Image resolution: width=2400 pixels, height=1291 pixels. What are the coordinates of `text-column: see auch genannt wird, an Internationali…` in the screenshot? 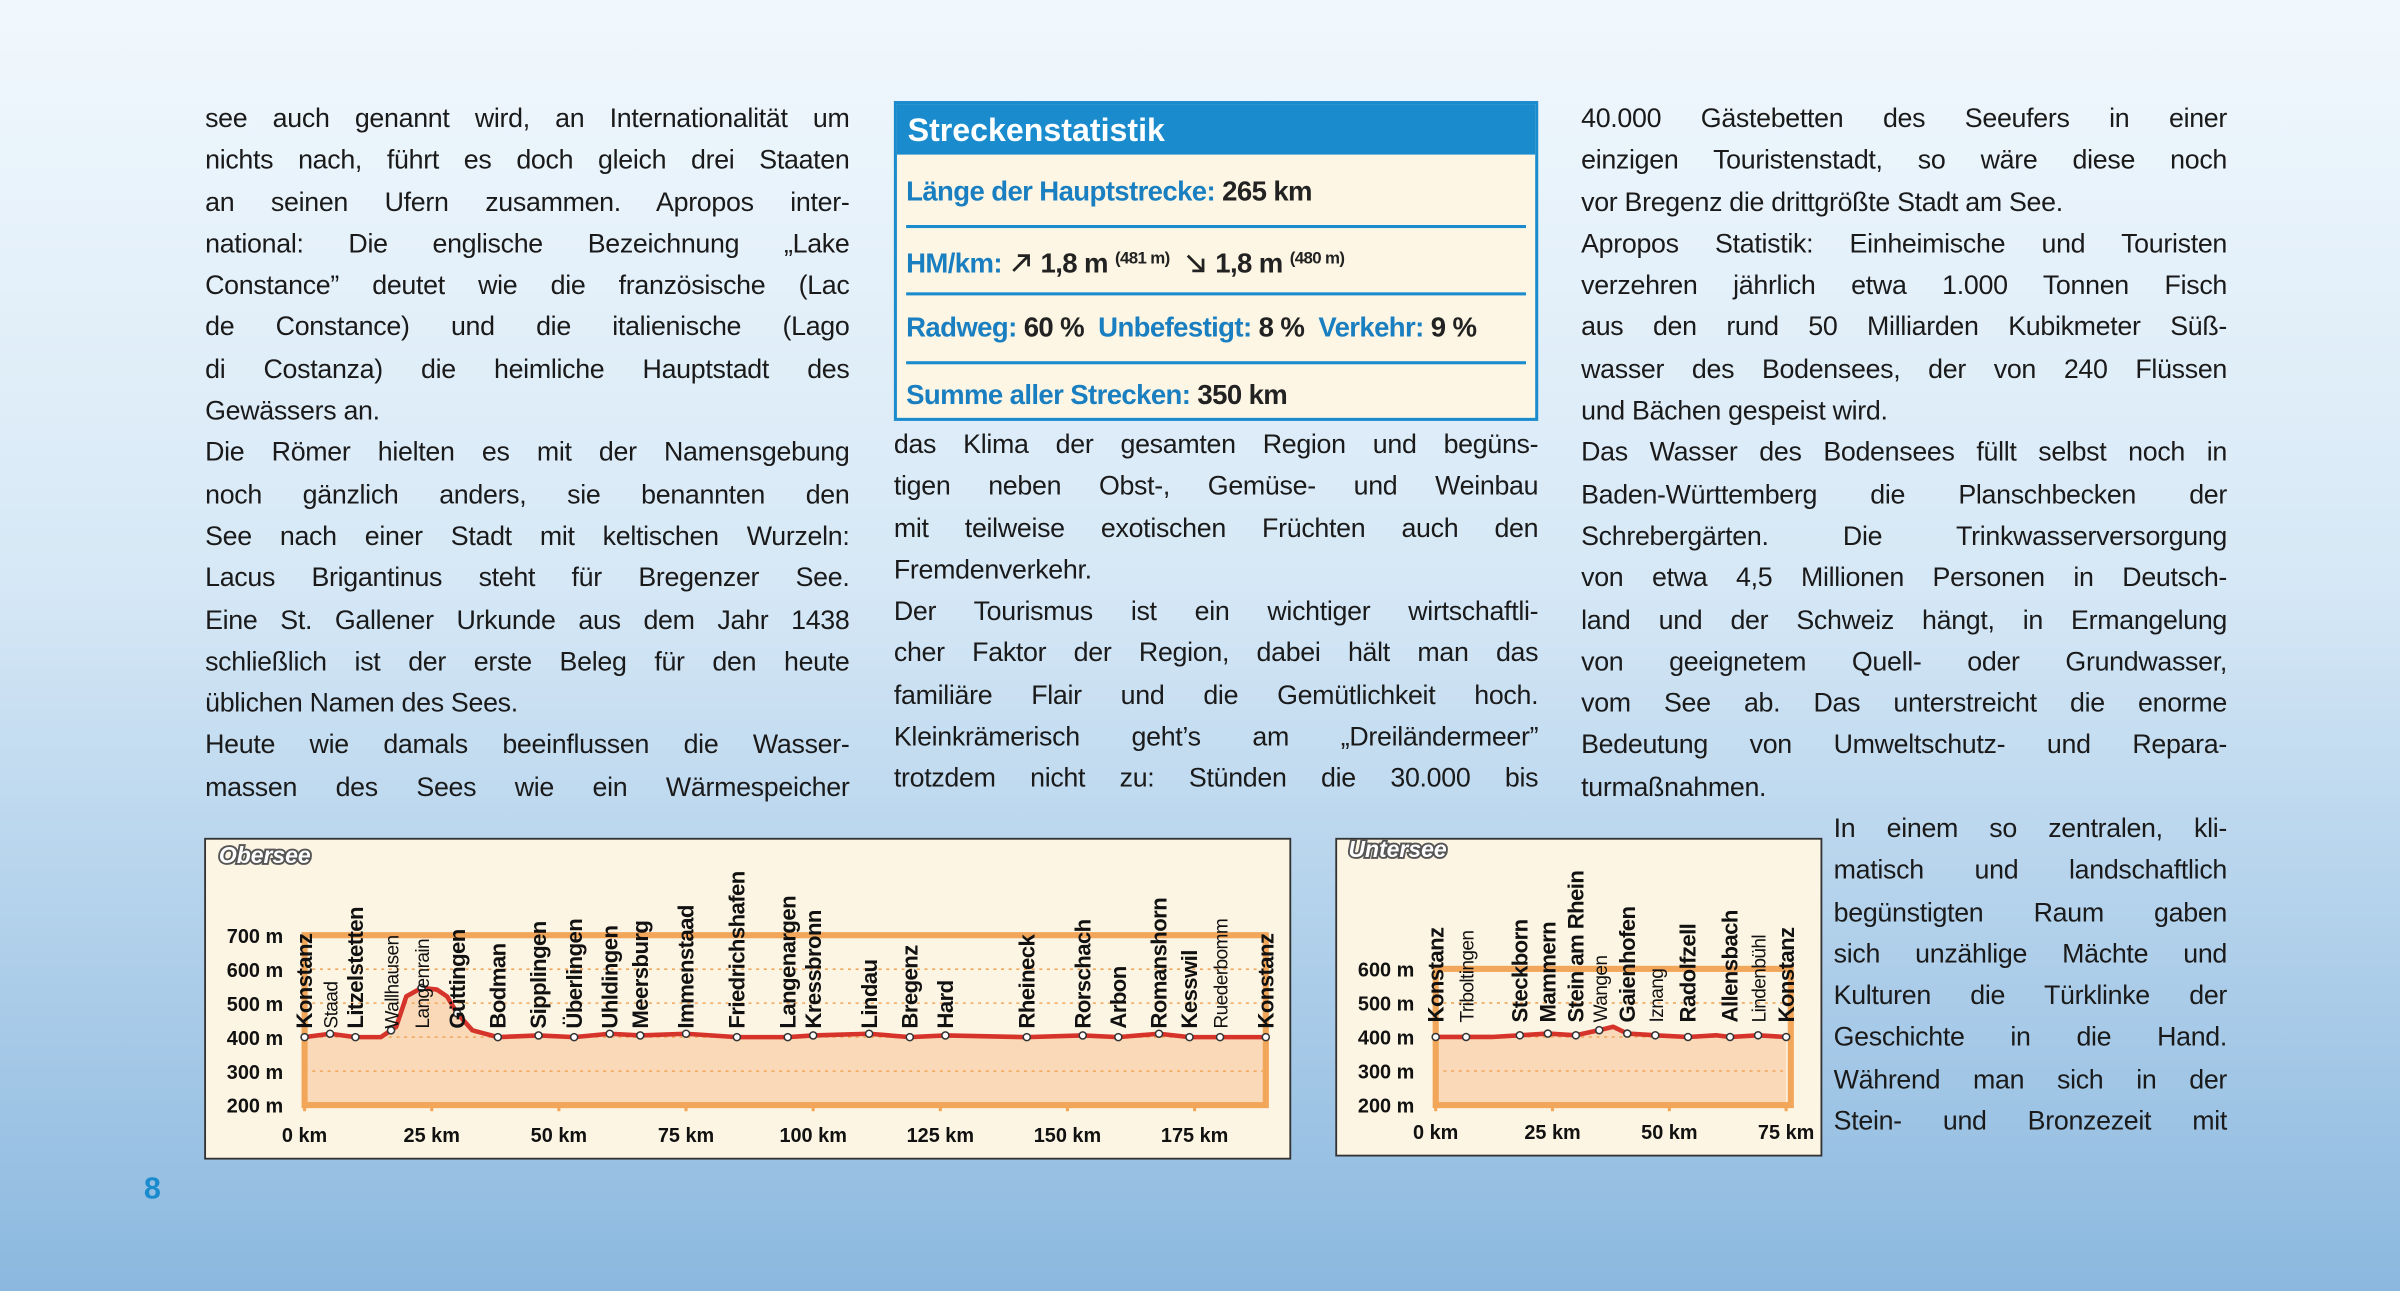 It's located at (527, 453).